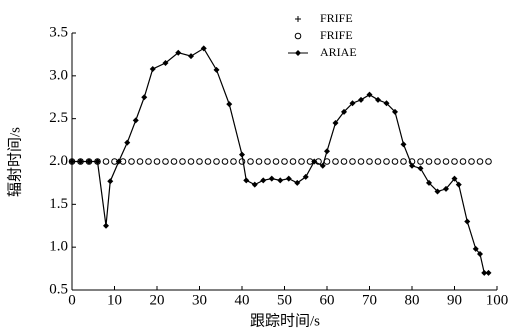 This screenshot has height=332, width=518. I want to click on y-tick-label: 0.5, so click(58, 289).